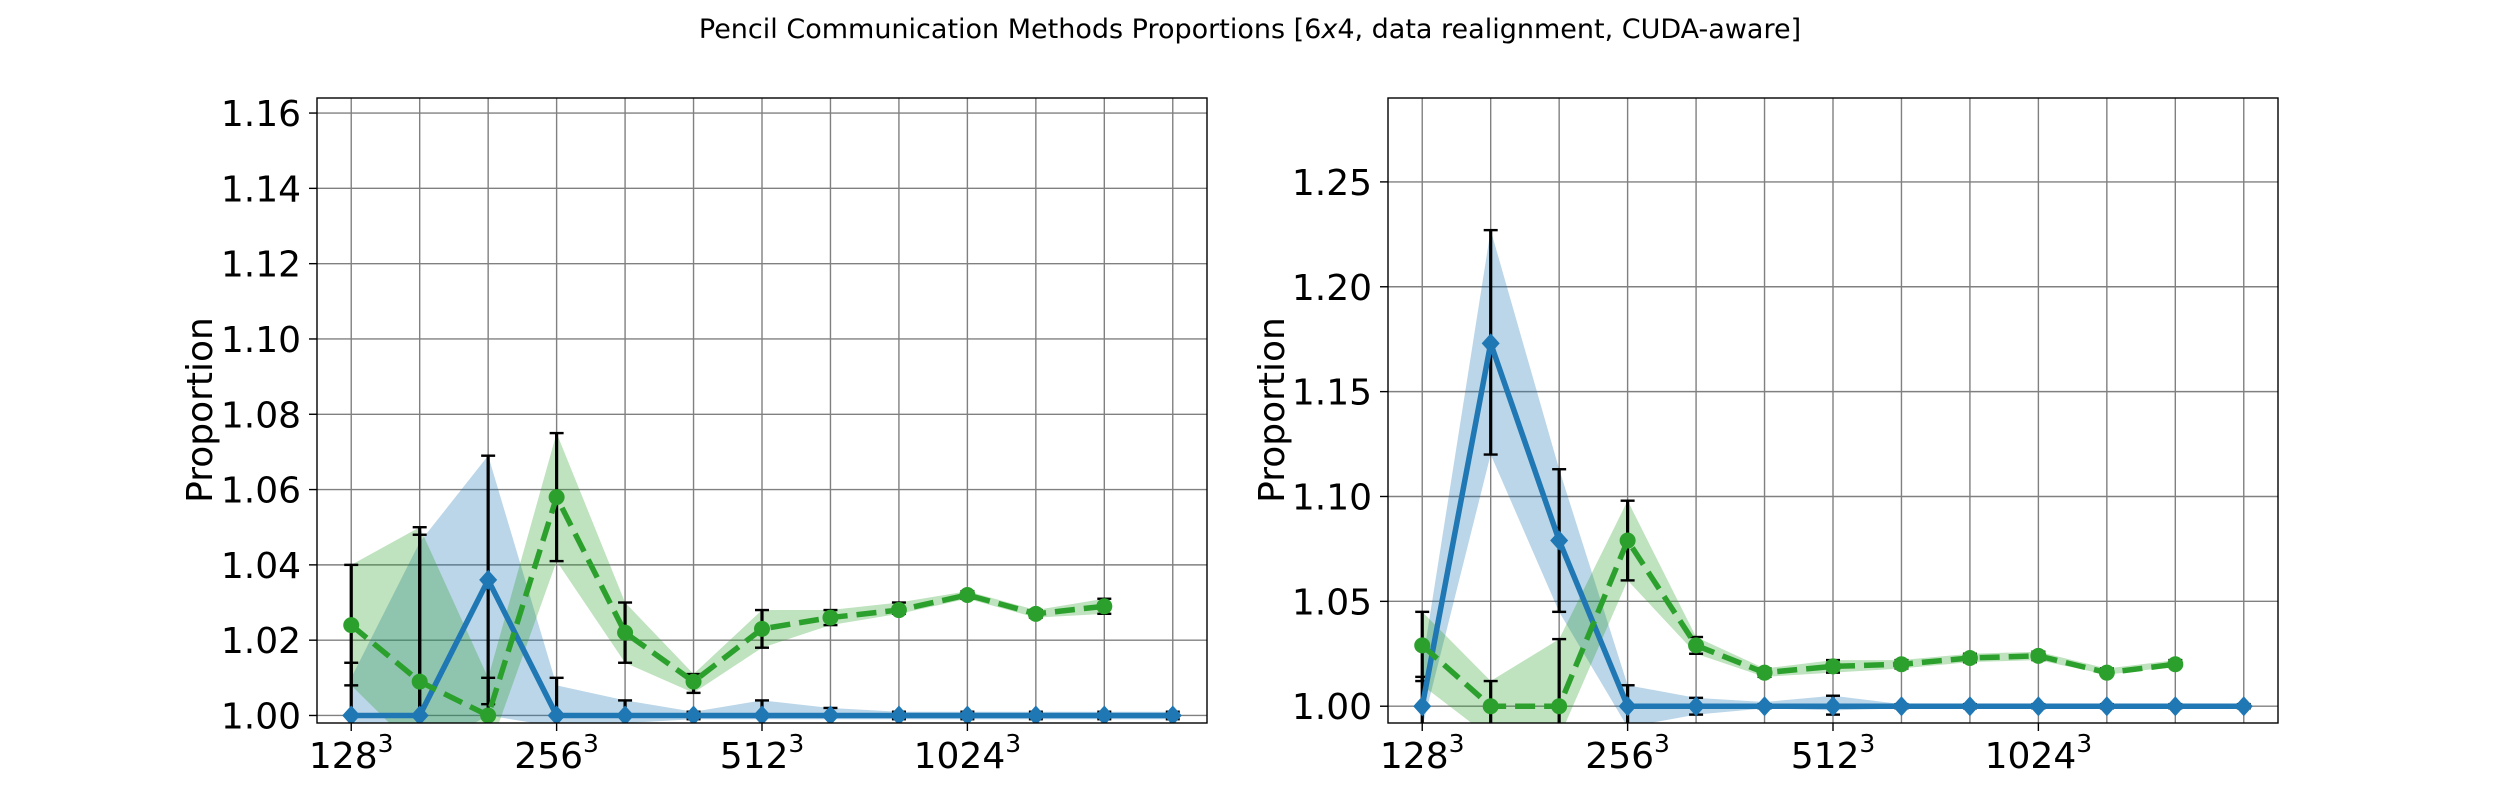 Image resolution: width=2500 pixels, height=800 pixels. I want to click on left-y-tick-label: 1.10, so click(261, 340).